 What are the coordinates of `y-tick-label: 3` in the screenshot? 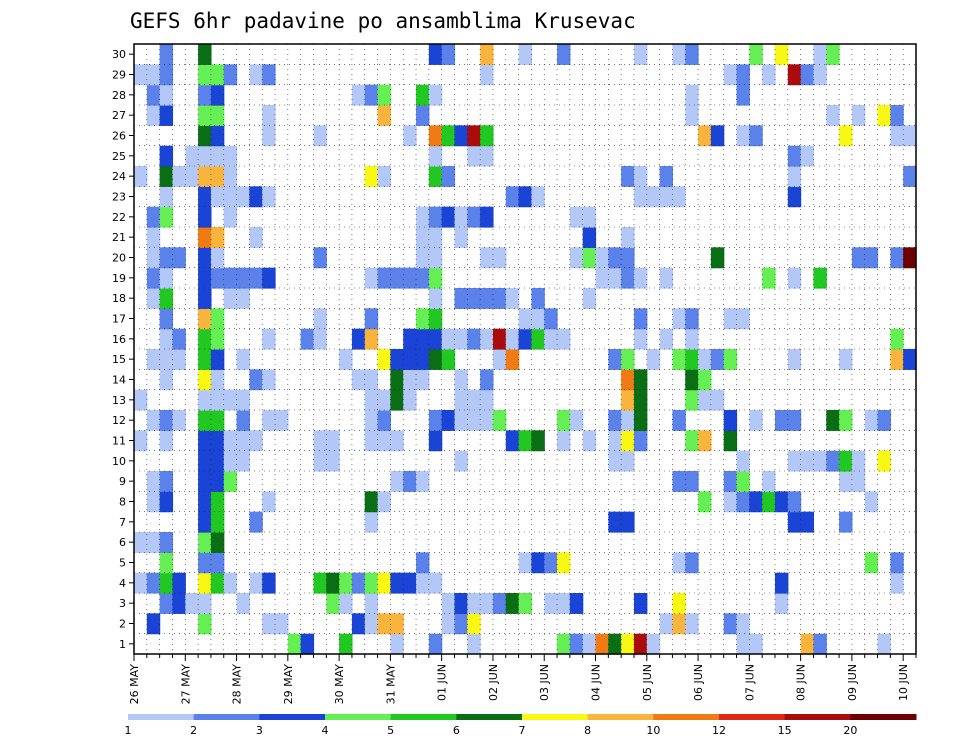 It's located at (122, 603).